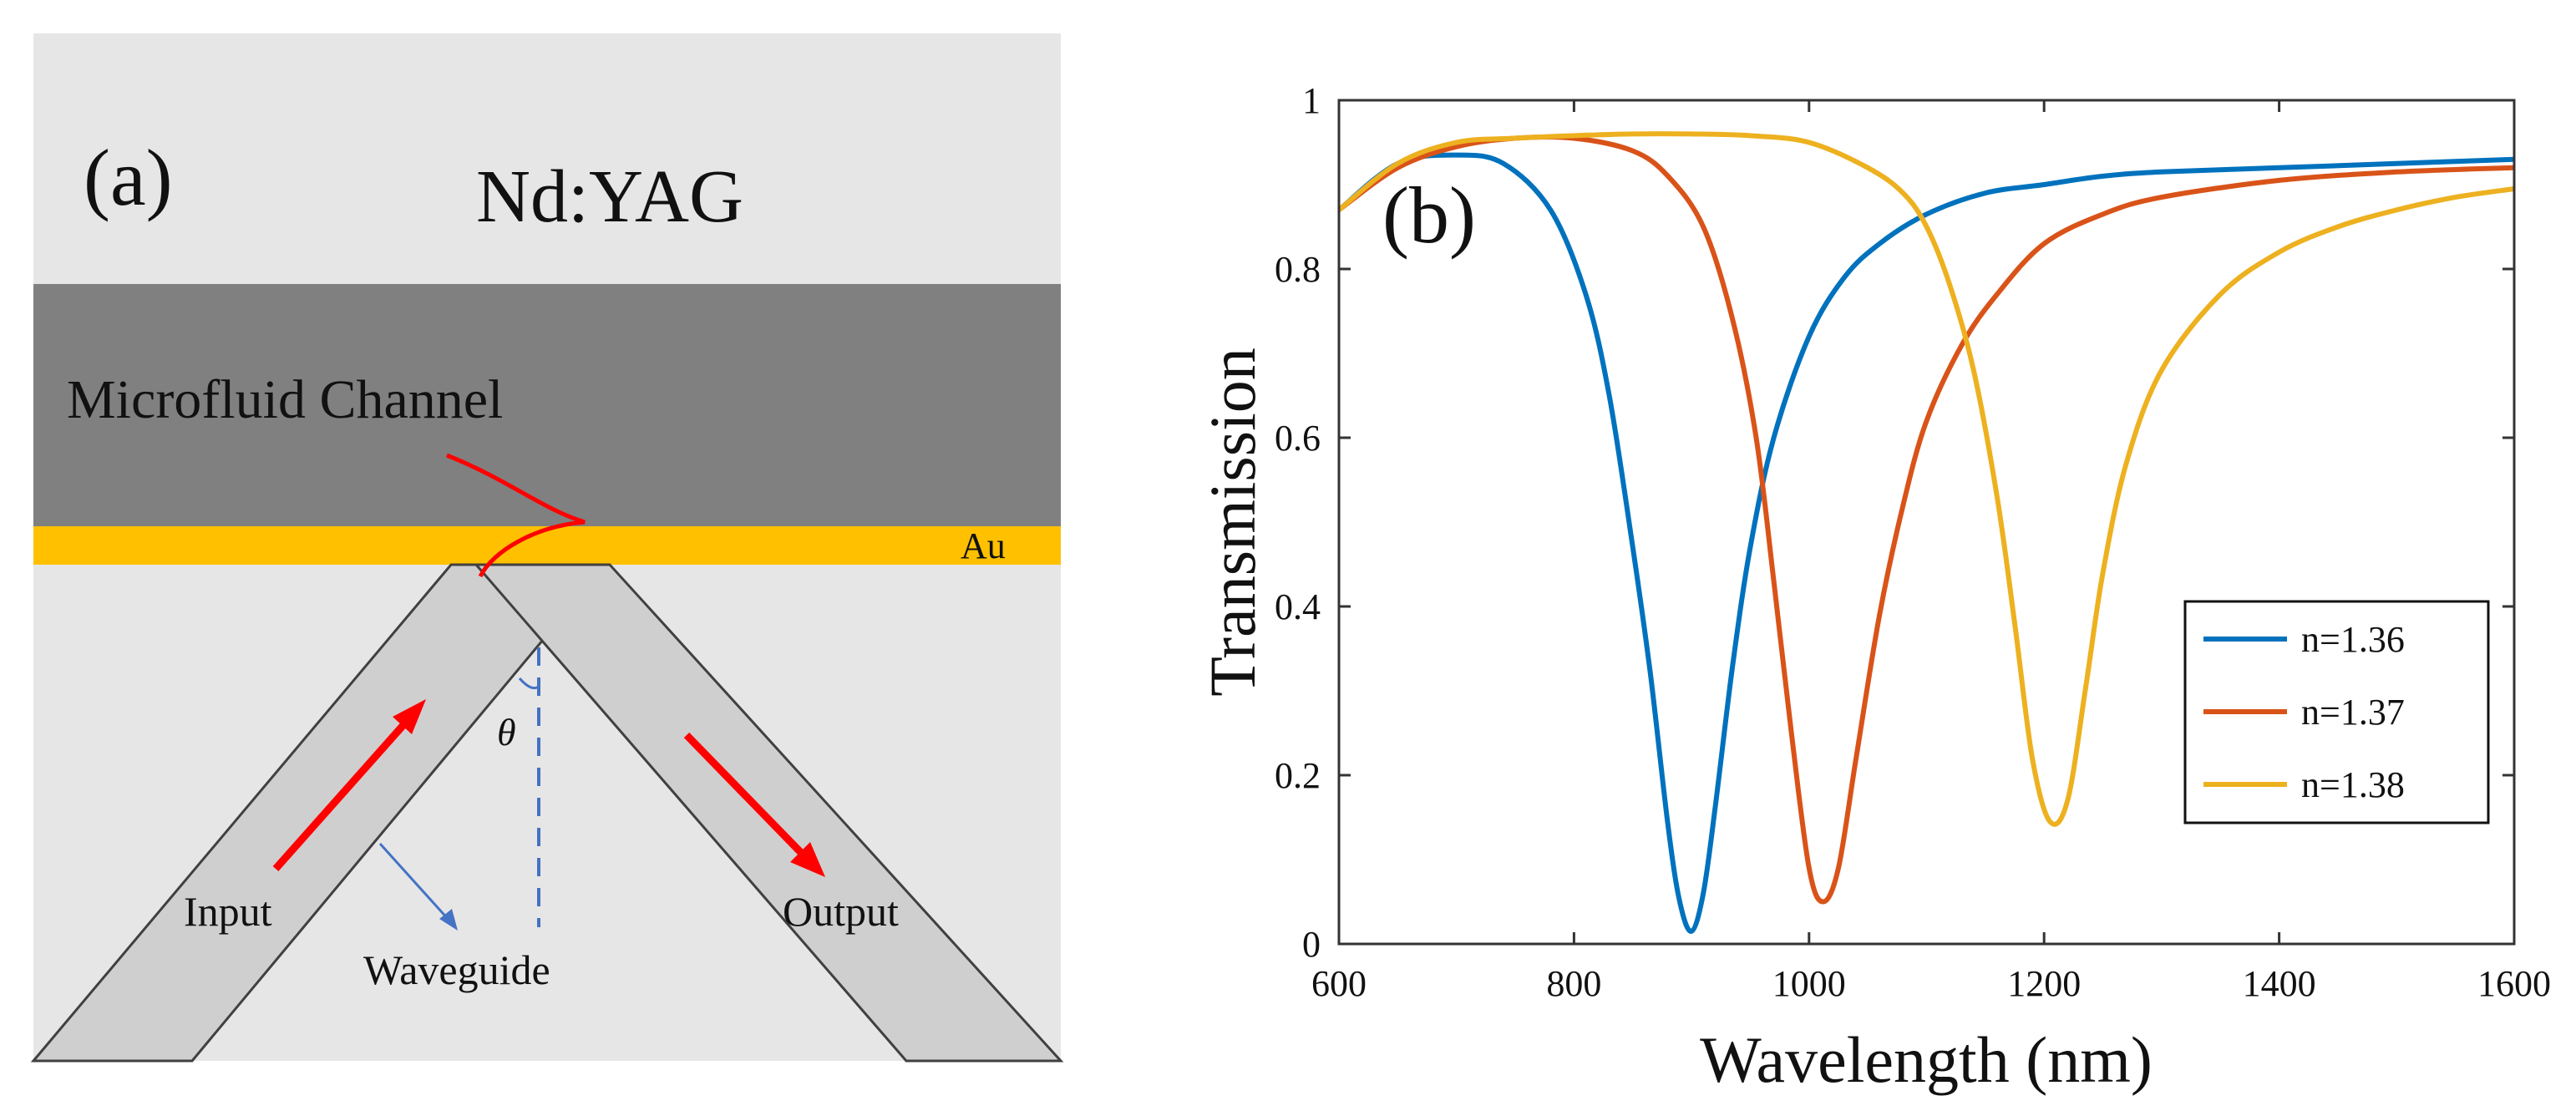 This screenshot has height=1111, width=2576. I want to click on y-axis-label: Transmission, so click(1232, 522).